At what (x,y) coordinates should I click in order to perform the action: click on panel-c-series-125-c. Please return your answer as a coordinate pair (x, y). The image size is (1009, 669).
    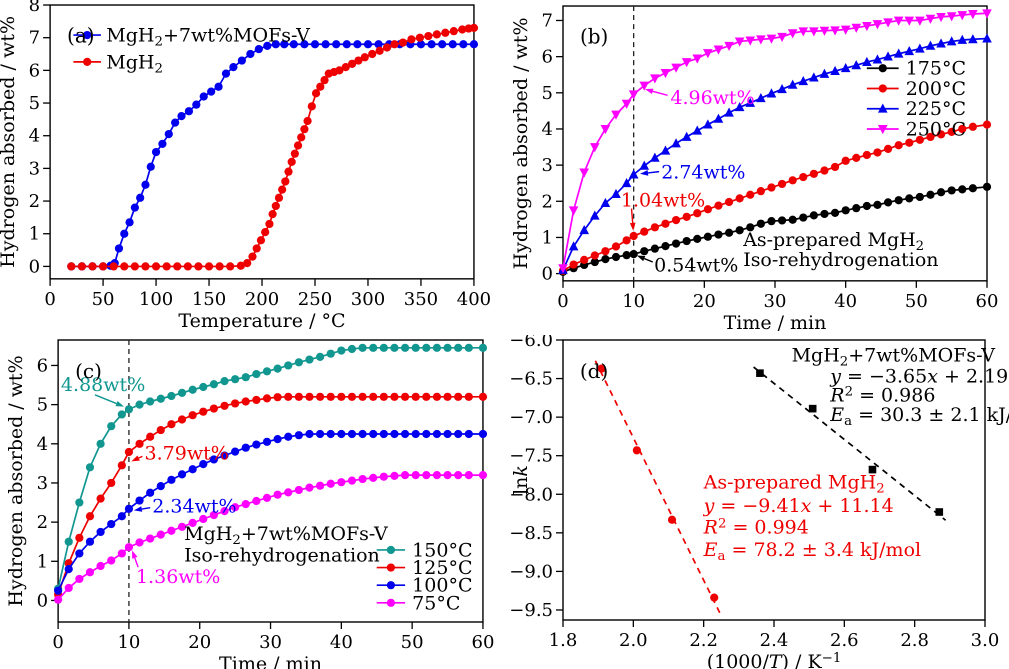
    Looking at the image, I should click on (271, 495).